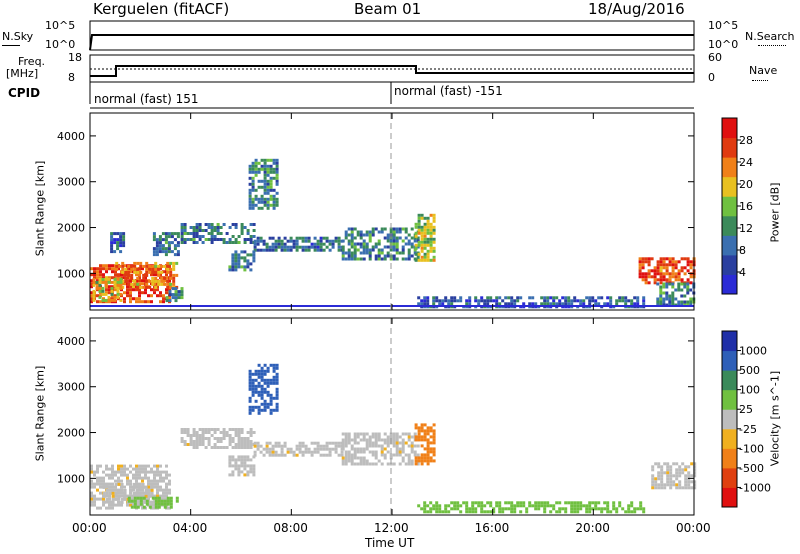 This screenshot has width=800, height=554. I want to click on n-sky-line, so click(11, 45).